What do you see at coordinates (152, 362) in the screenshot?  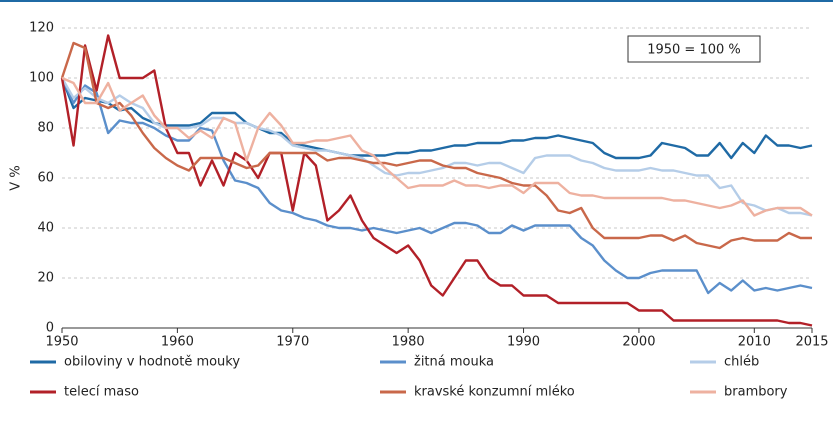 I see `legend-label: obiloviny v hodnotě mouky` at bounding box center [152, 362].